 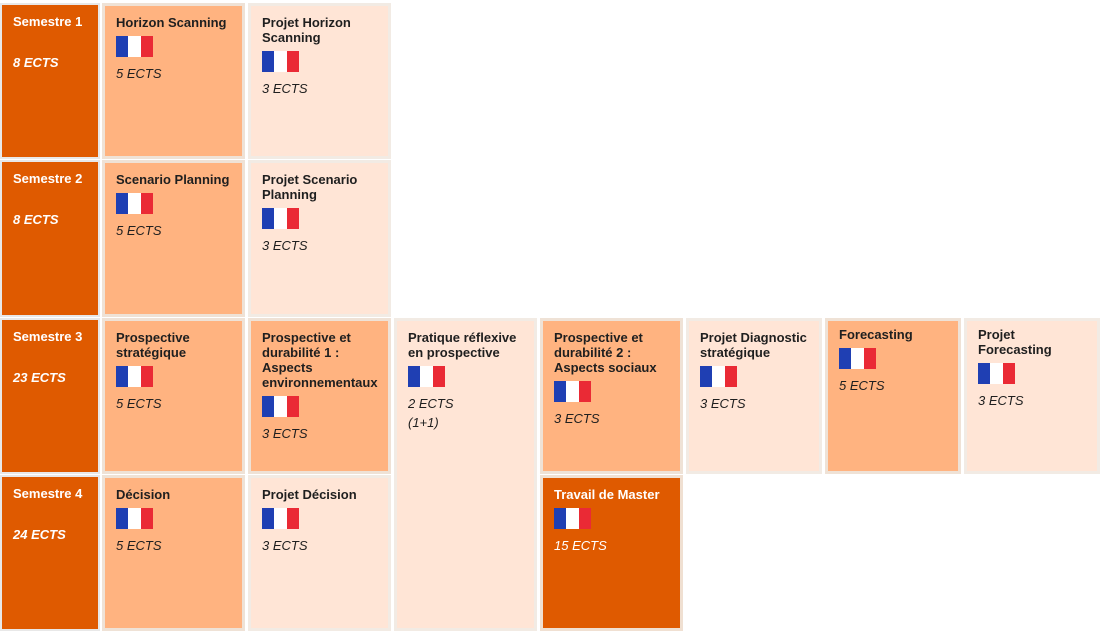 I want to click on semester-3-header: Semestre 3 23 ECTS, so click(x=50, y=396).